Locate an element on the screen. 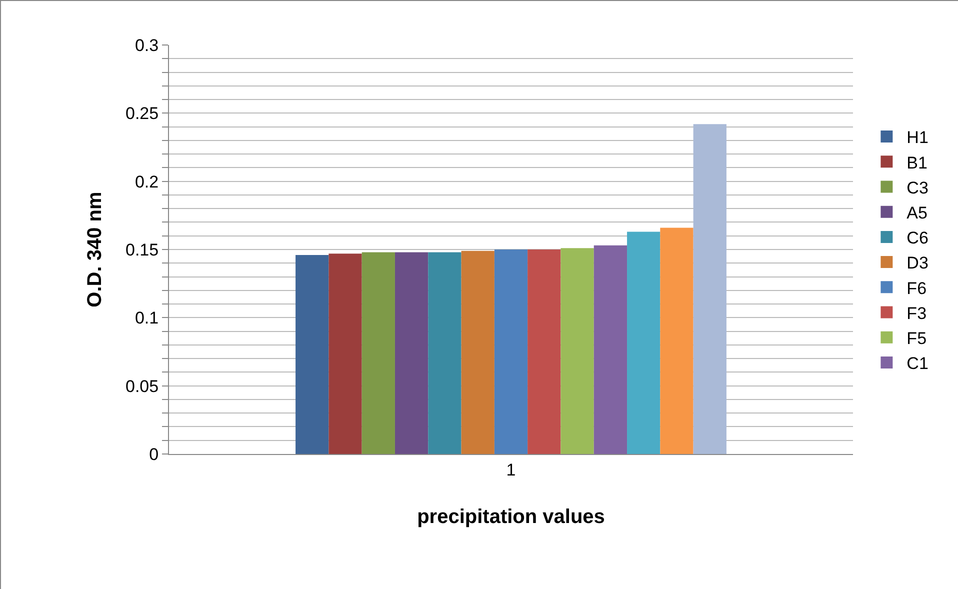 The height and width of the screenshot is (589, 958). legend-label: D3 is located at coordinates (917, 263).